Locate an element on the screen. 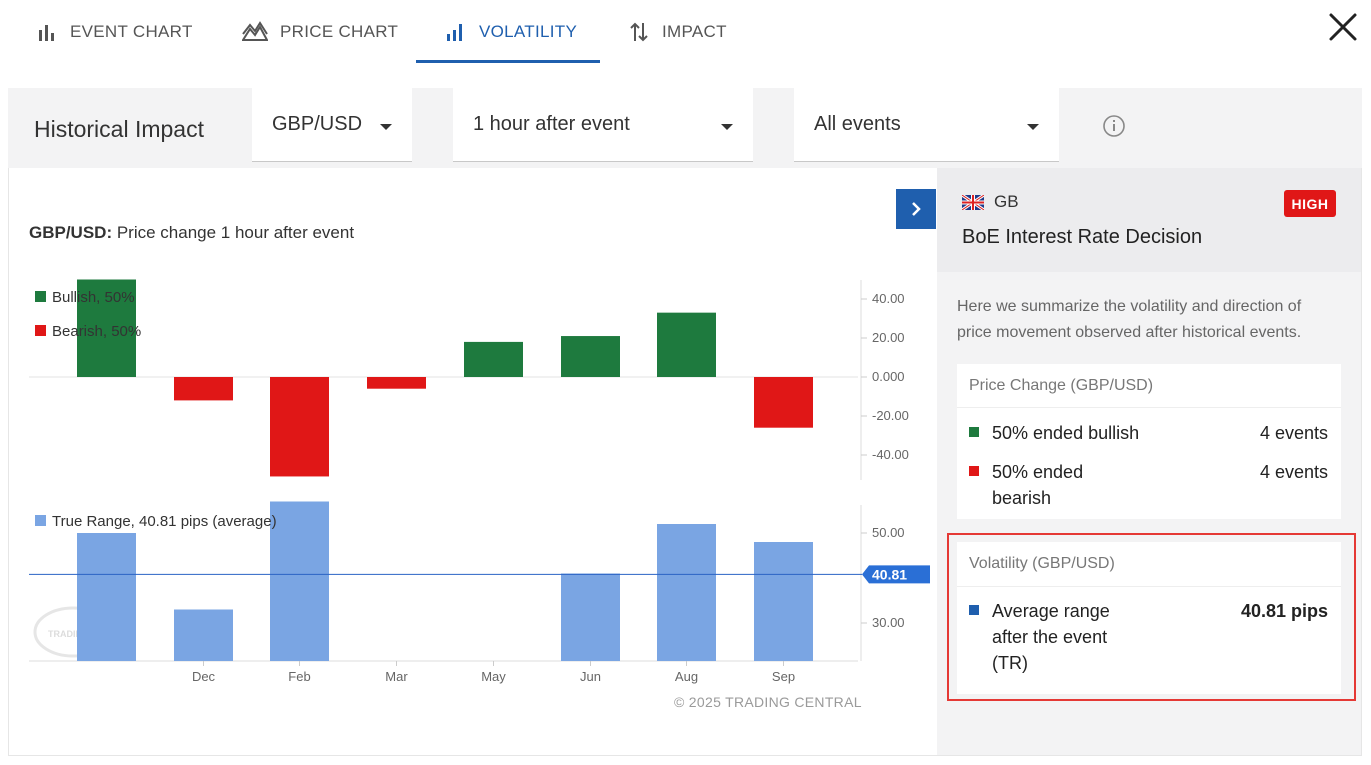 The height and width of the screenshot is (765, 1371). chevron-right-icon is located at coordinates (916, 209).